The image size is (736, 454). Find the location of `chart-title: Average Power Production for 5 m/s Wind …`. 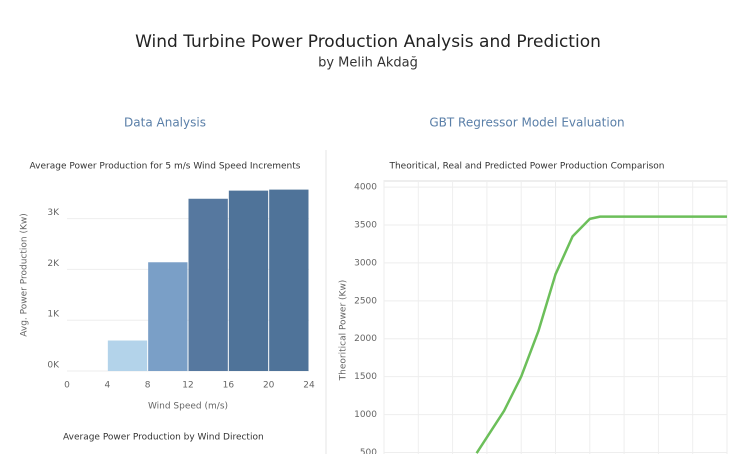

chart-title: Average Power Production for 5 m/s Wind … is located at coordinates (165, 167).